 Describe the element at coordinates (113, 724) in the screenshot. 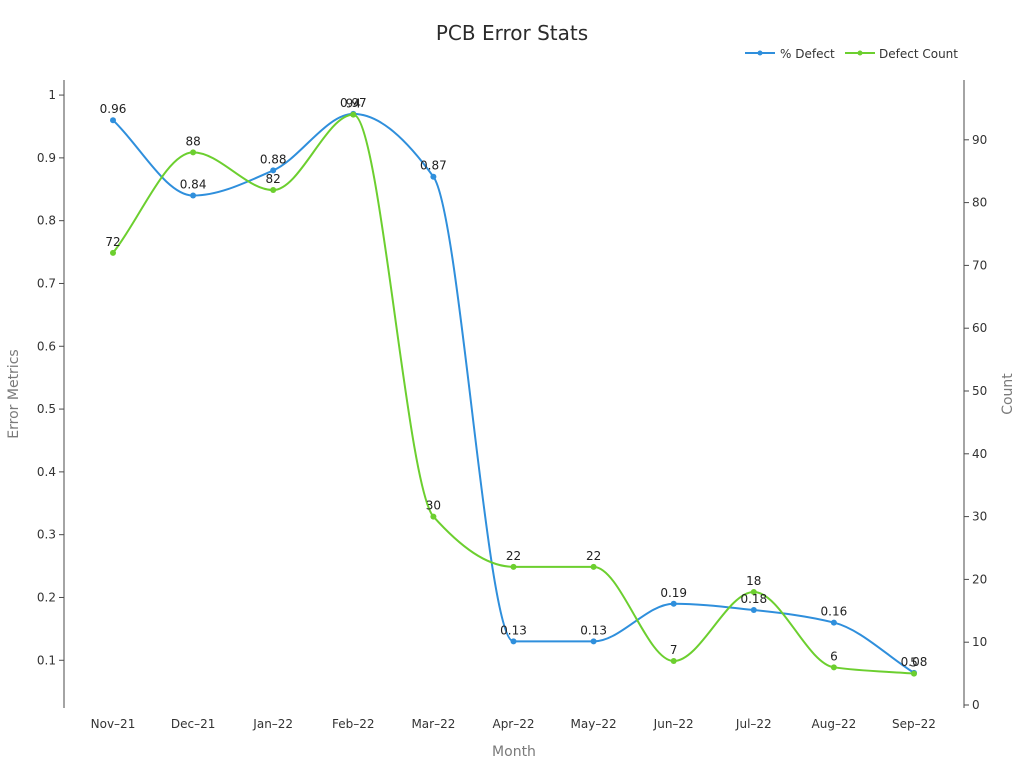

I see `x-tick-label: Nov–21` at that location.